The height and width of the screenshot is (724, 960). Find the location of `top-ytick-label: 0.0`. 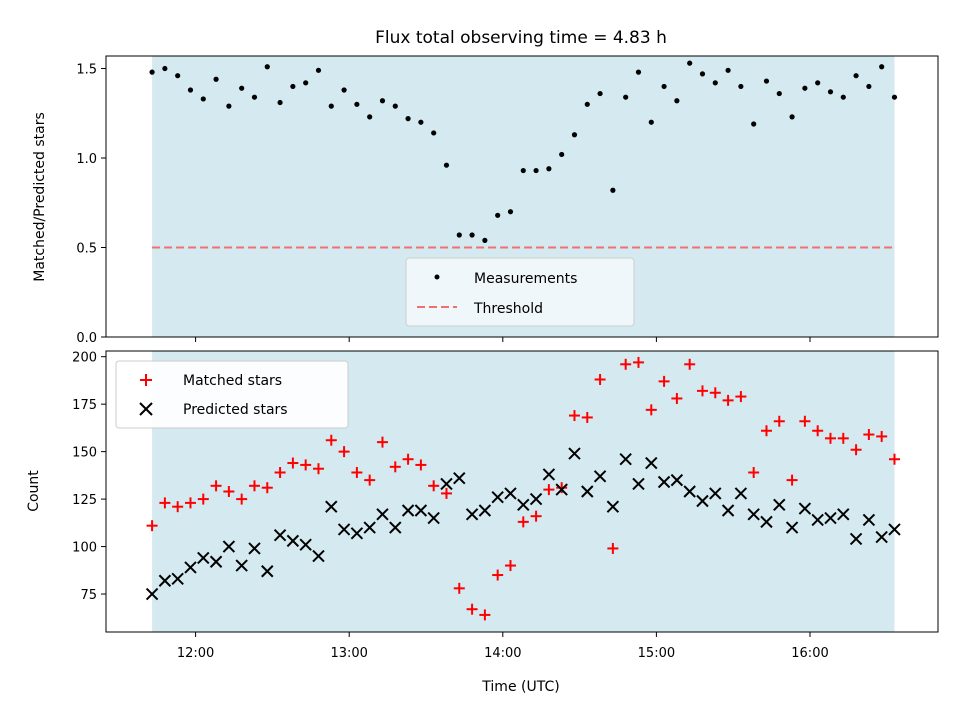

top-ytick-label: 0.0 is located at coordinates (86, 338).